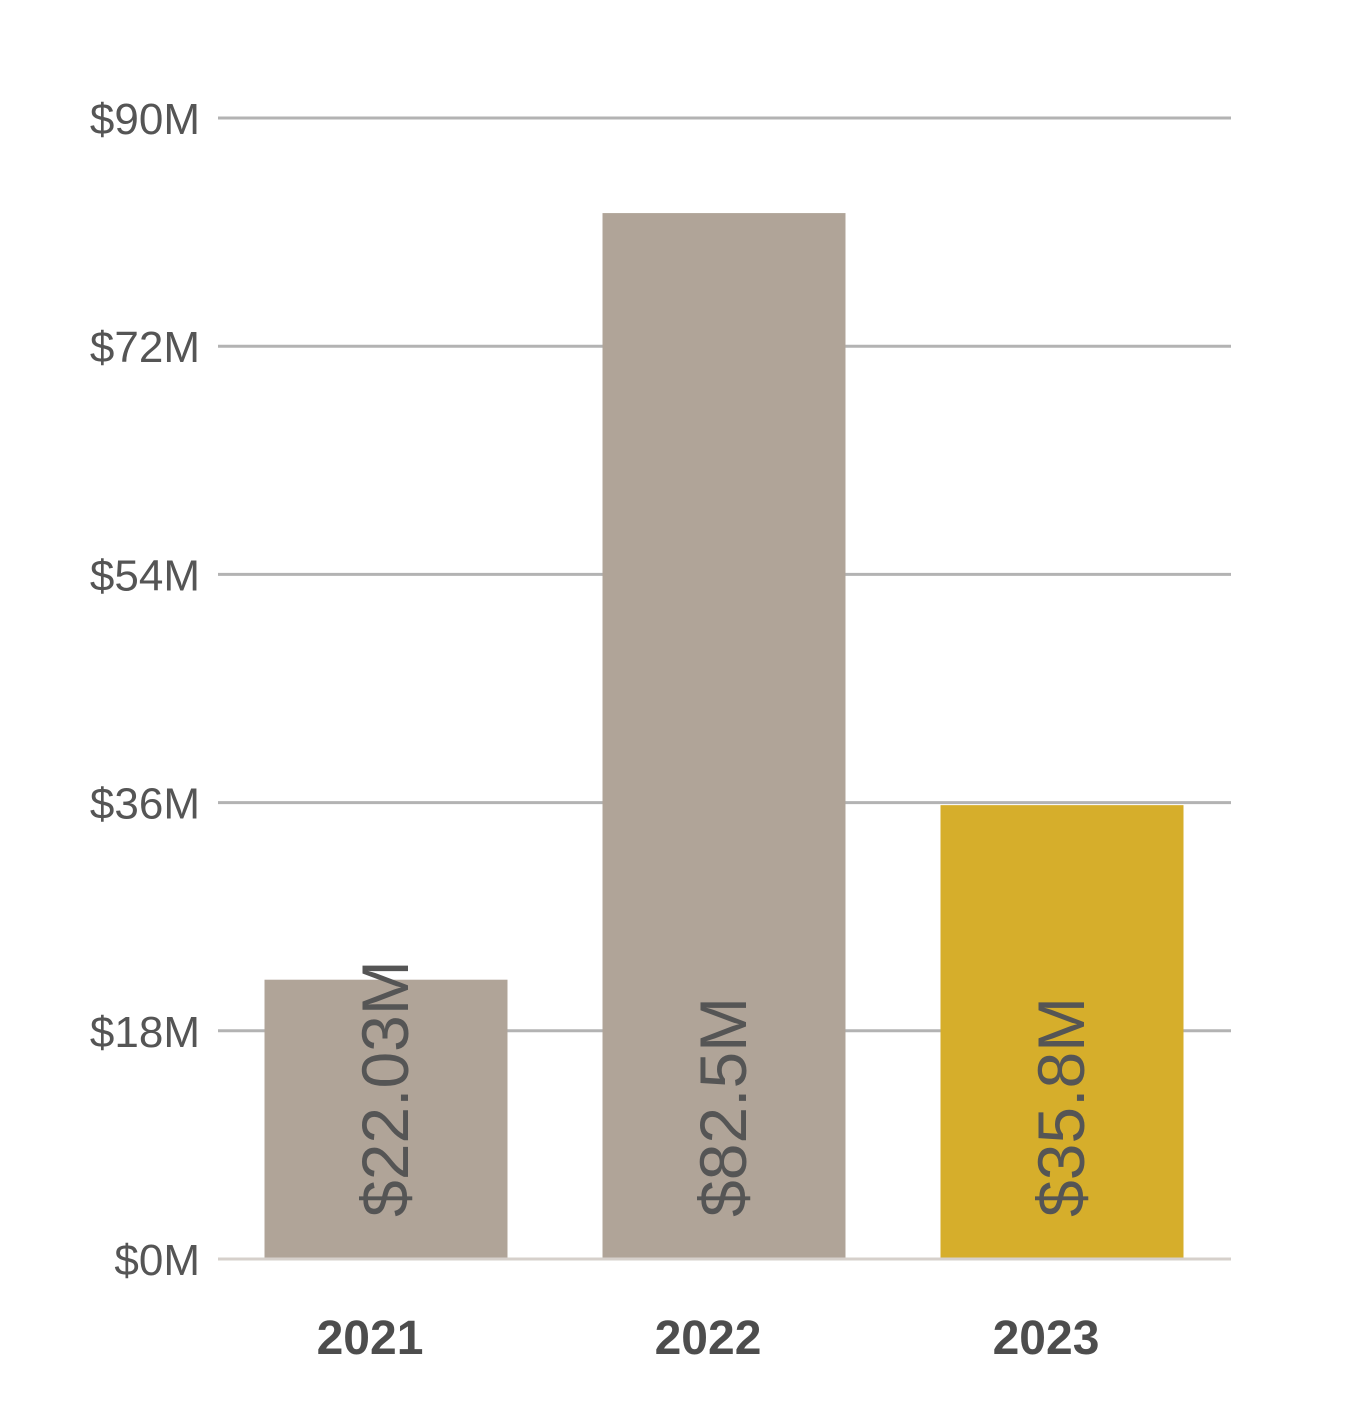 This screenshot has height=1425, width=1348. I want to click on y-tick-label: $36M, so click(145, 804).